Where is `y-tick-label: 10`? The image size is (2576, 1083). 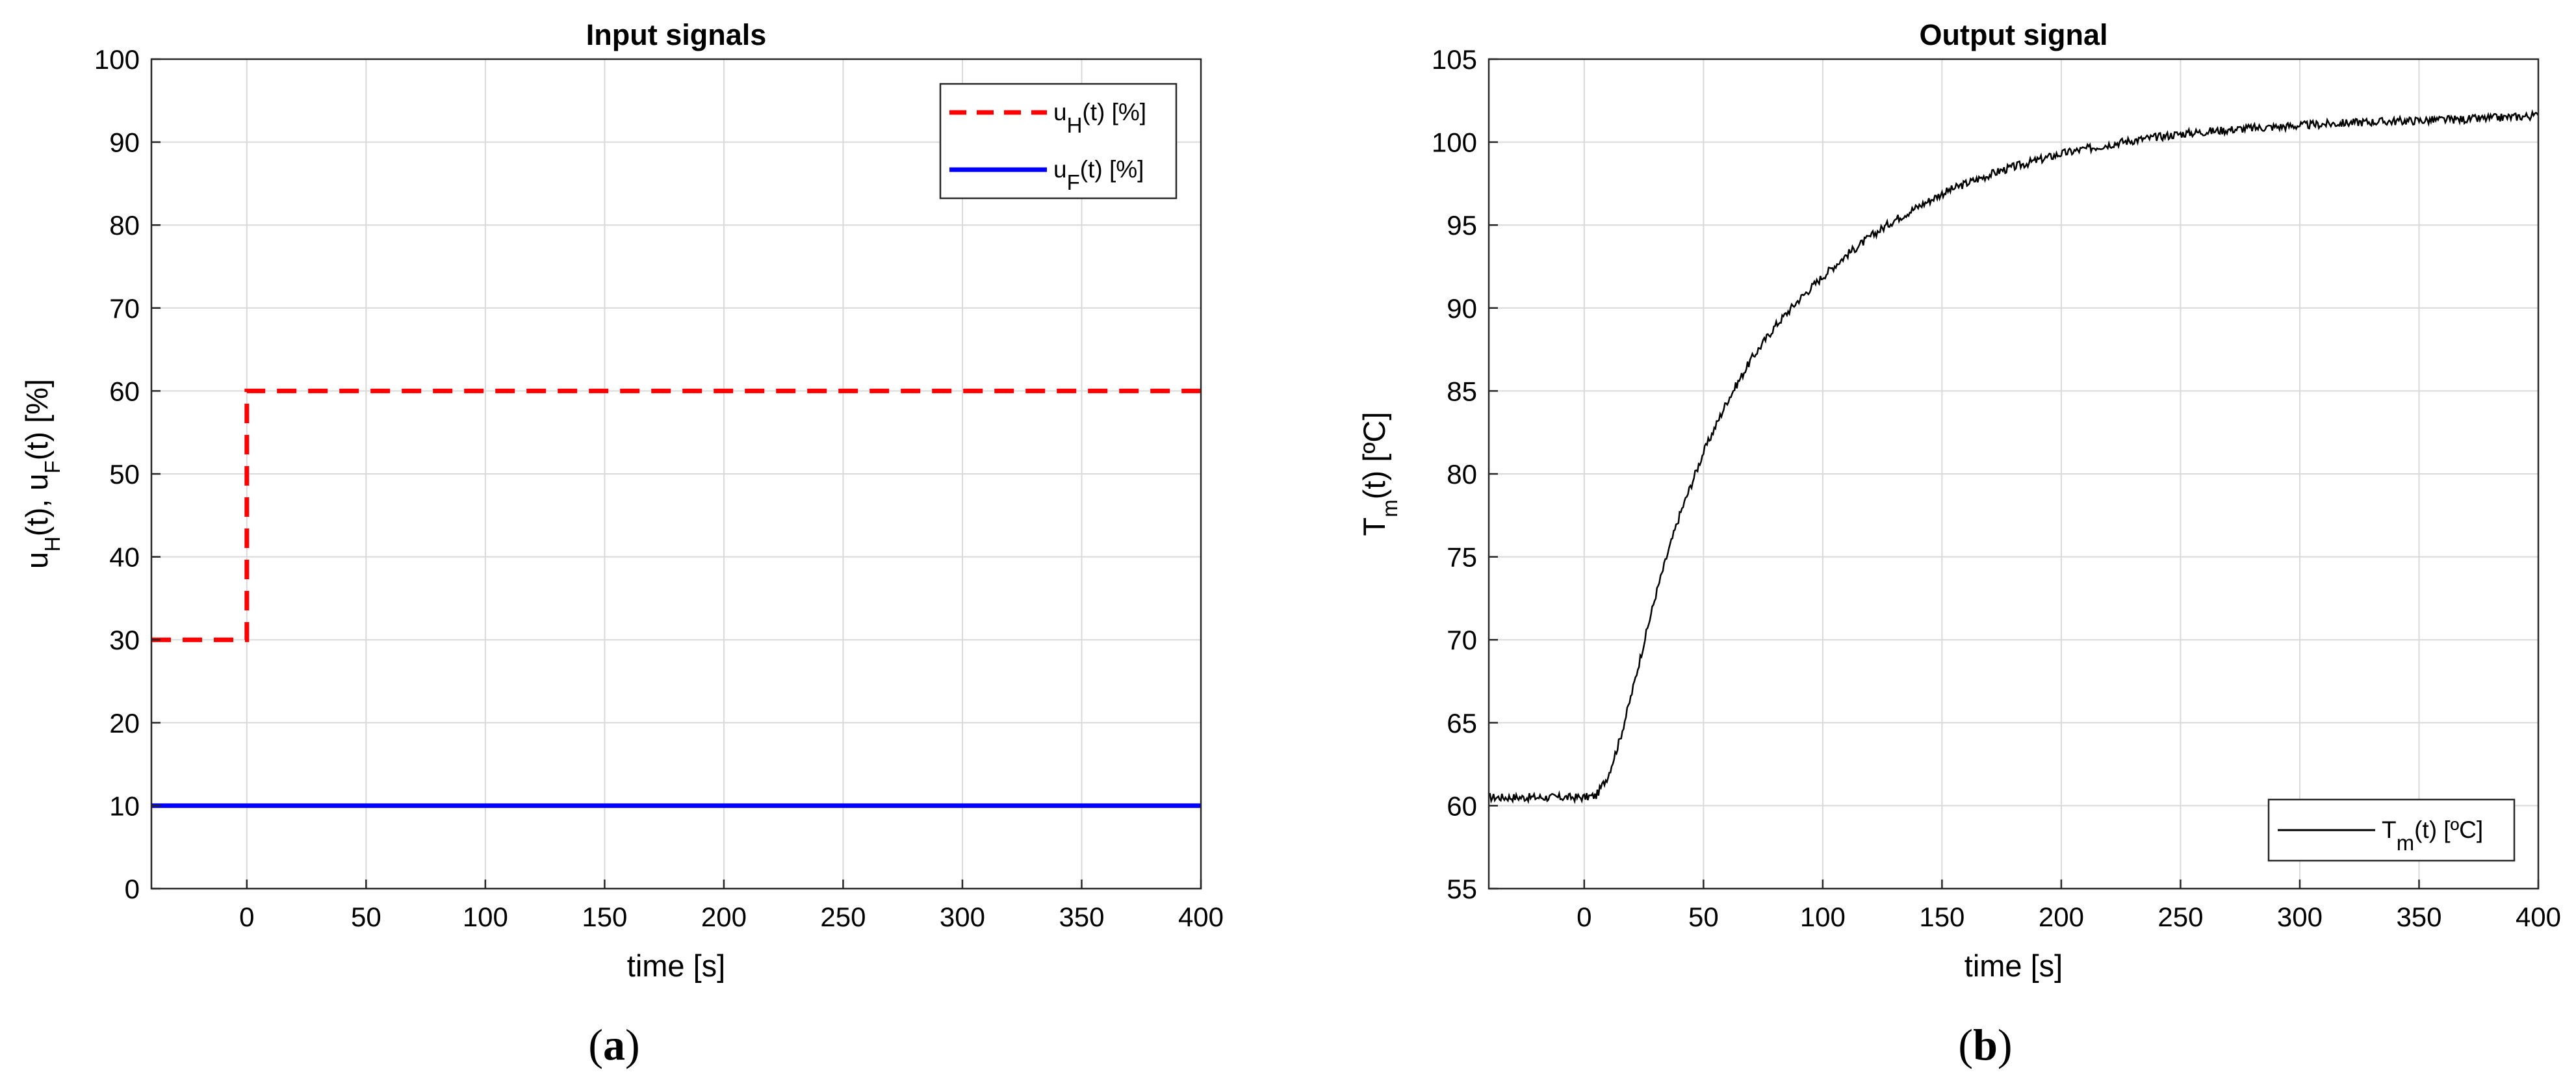 y-tick-label: 10 is located at coordinates (124, 805).